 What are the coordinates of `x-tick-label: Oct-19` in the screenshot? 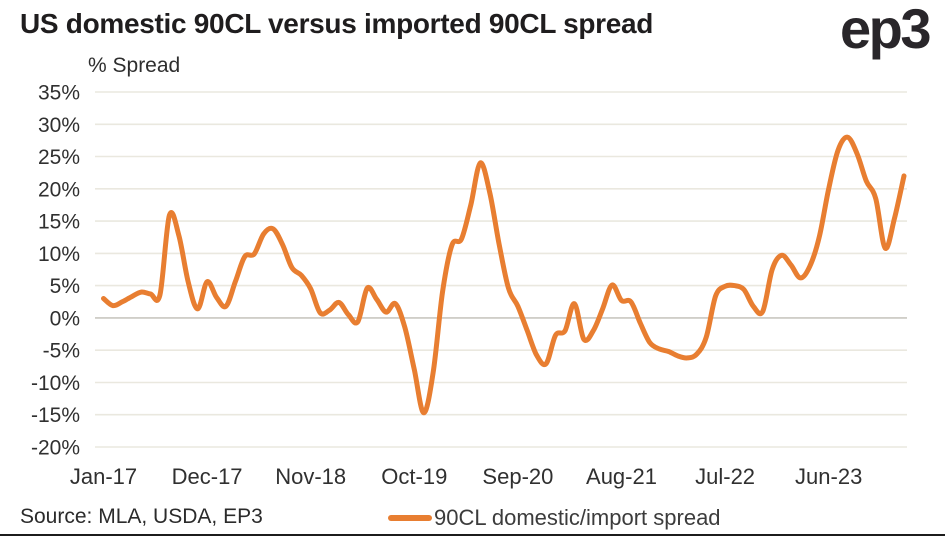 It's located at (414, 476).